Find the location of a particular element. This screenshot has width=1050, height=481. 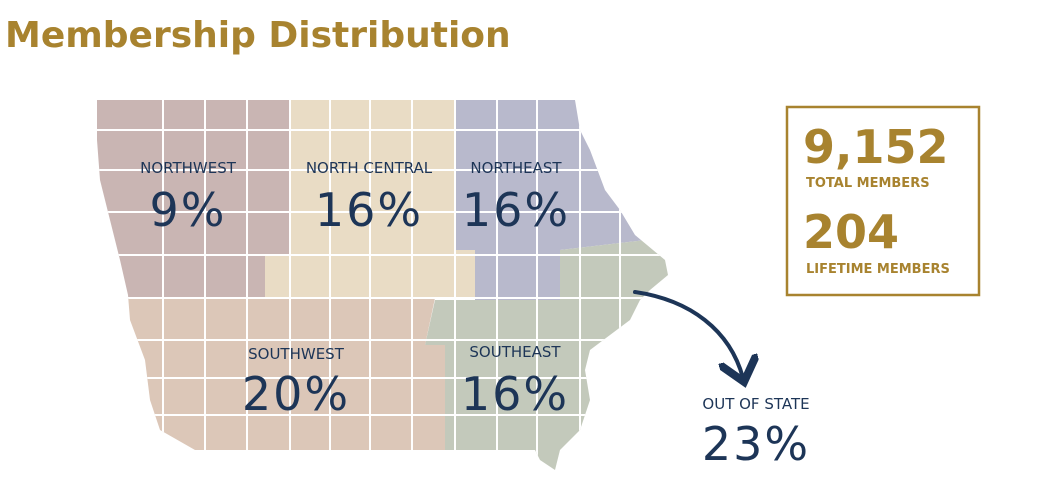

region-name: SOUTHWEST is located at coordinates (296, 354).